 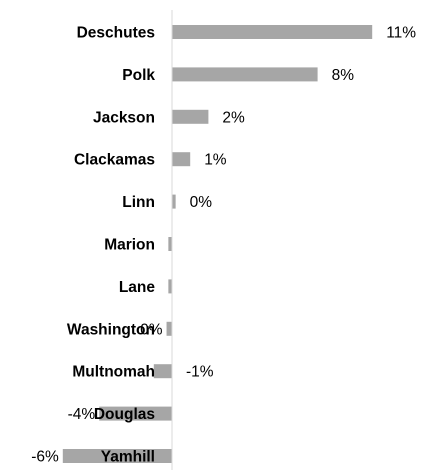 I want to click on value-label-linn: 0%, so click(x=201, y=202).